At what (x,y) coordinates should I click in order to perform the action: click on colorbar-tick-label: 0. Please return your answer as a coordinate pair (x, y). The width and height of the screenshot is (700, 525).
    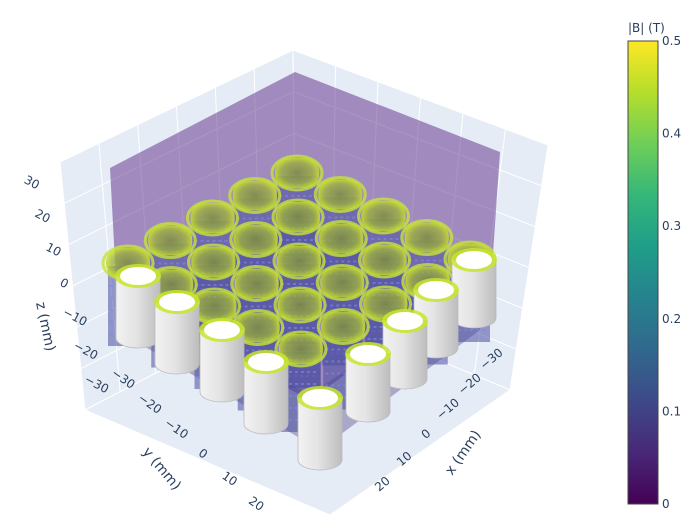
    Looking at the image, I should click on (666, 504).